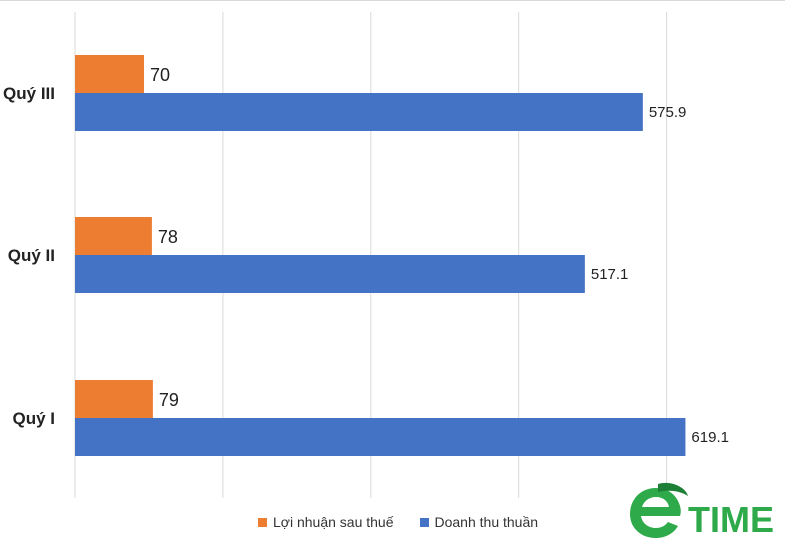 Image resolution: width=785 pixels, height=545 pixels. I want to click on category-label: Quý I, so click(33, 418).